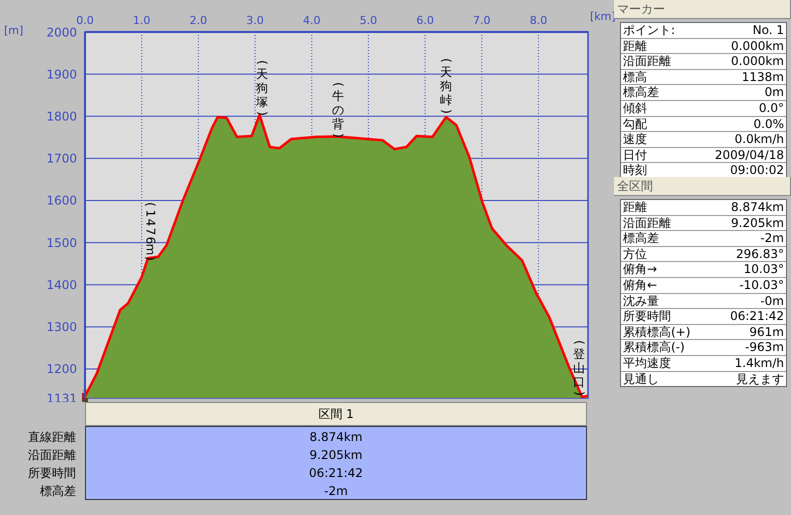 Image resolution: width=791 pixels, height=515 pixels. What do you see at coordinates (141, 20) in the screenshot?
I see `x-tick-label: 1.0` at bounding box center [141, 20].